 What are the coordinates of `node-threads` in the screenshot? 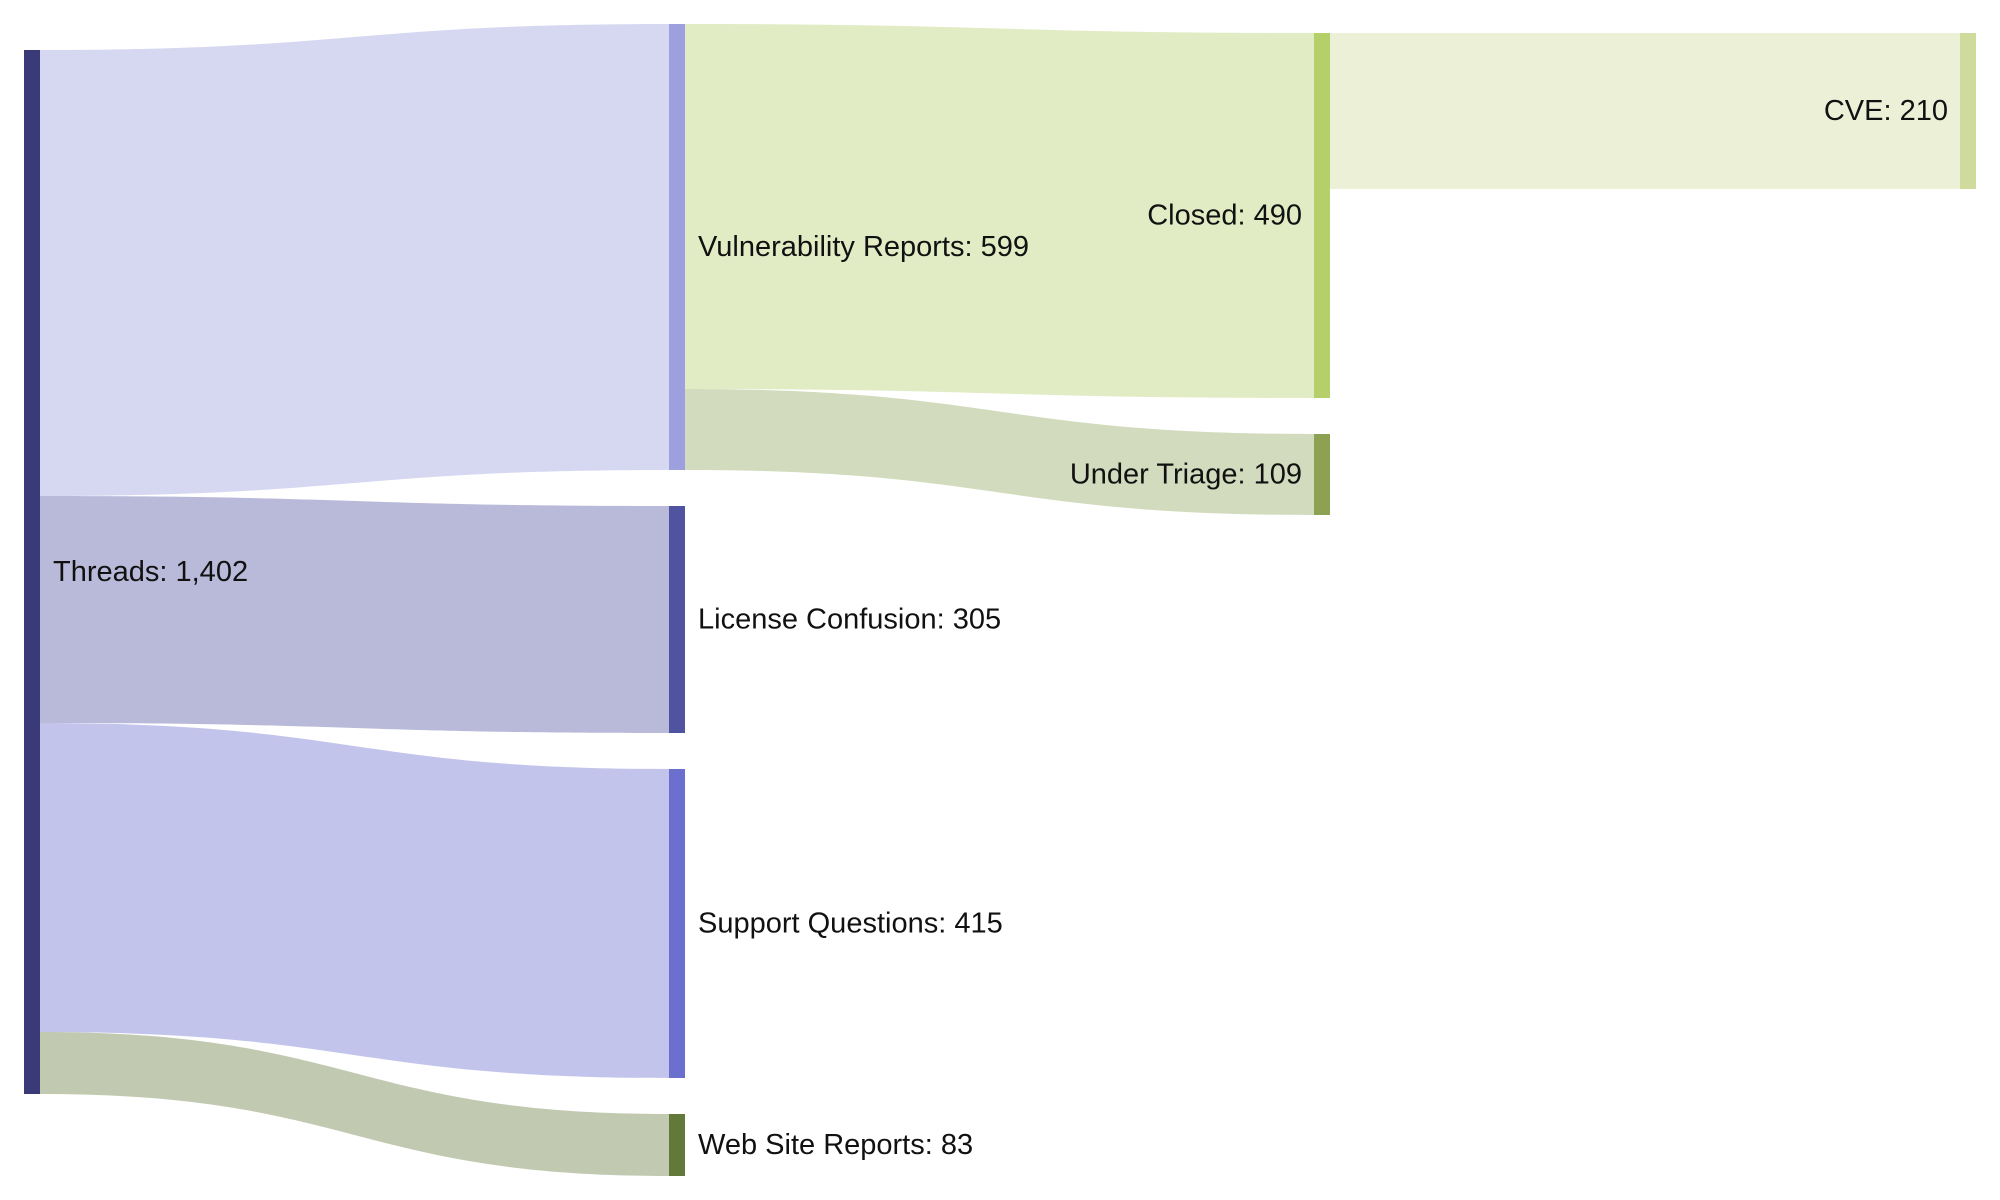 It's located at (32, 572).